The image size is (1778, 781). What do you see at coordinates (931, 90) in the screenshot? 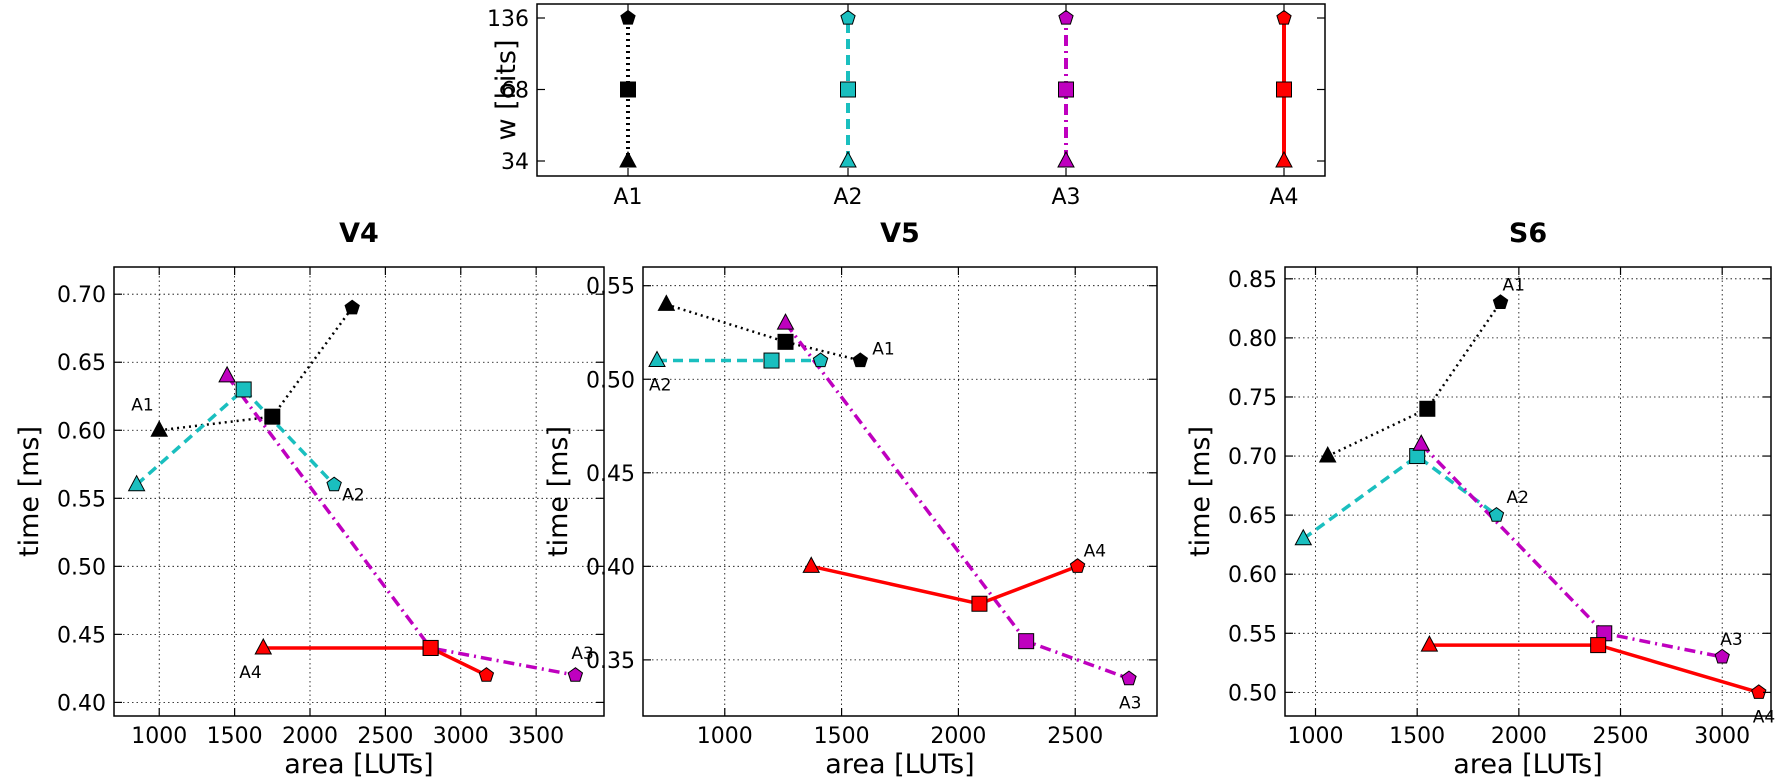
I see `legend-frame` at bounding box center [931, 90].